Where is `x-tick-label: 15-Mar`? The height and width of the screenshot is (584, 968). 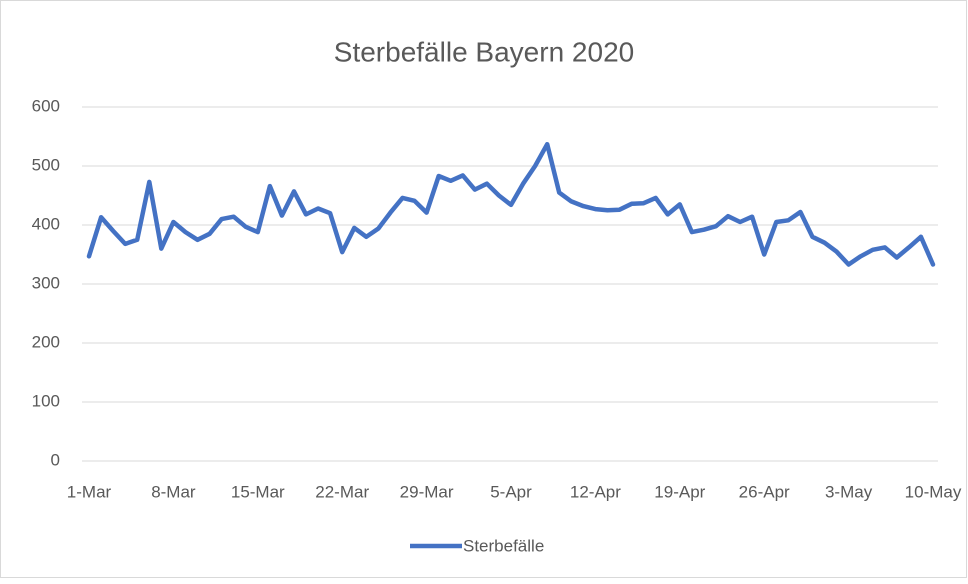 x-tick-label: 15-Mar is located at coordinates (258, 491).